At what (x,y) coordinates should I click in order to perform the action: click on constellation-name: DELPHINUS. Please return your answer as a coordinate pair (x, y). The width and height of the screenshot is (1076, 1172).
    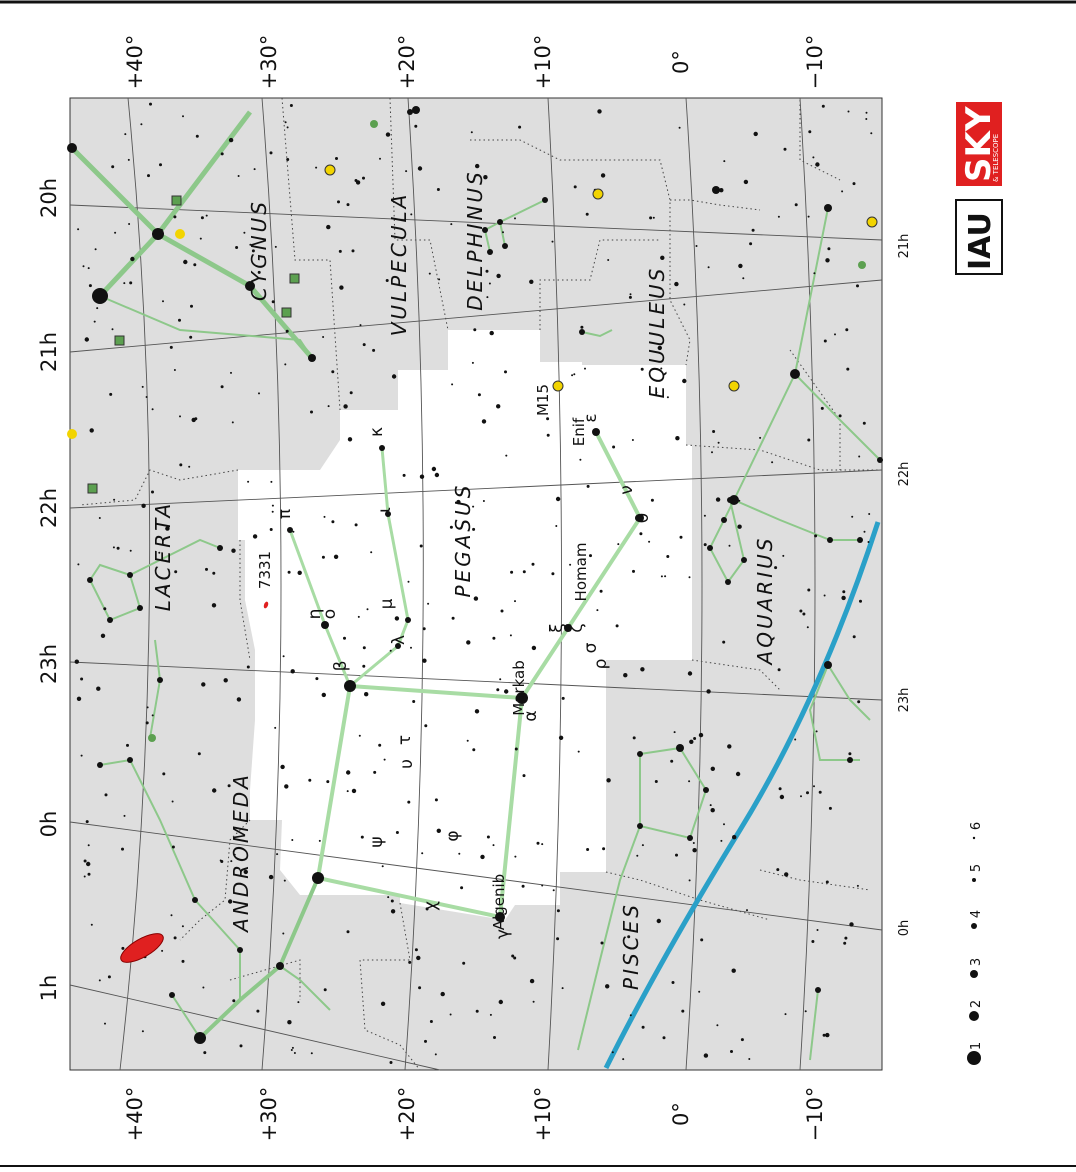
    Looking at the image, I should click on (475, 239).